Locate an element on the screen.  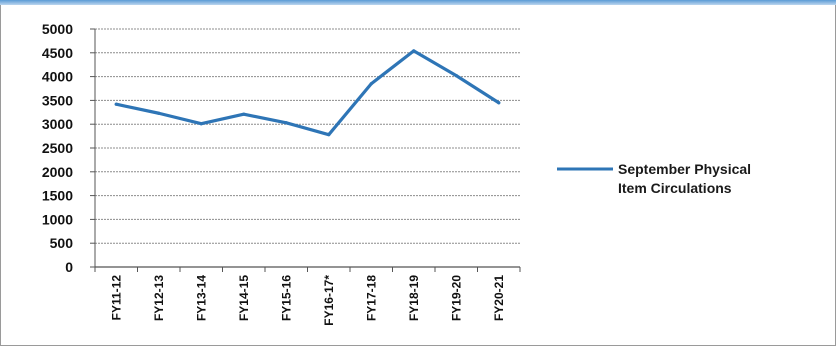
x-tick-label: FY16-17* is located at coordinates (329, 300).